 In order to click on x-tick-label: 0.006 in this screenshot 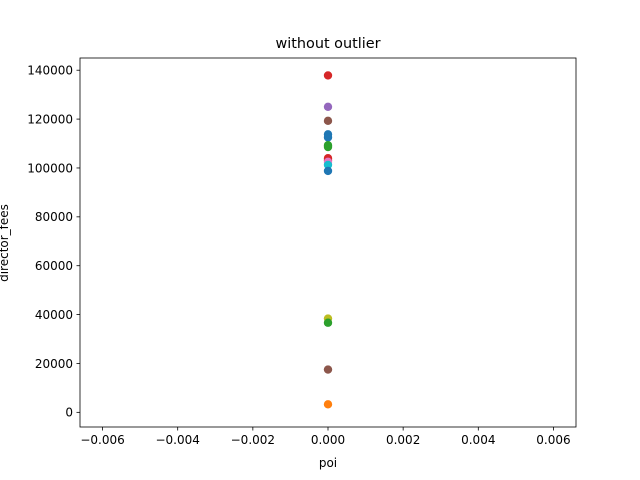, I will do `click(553, 440)`.